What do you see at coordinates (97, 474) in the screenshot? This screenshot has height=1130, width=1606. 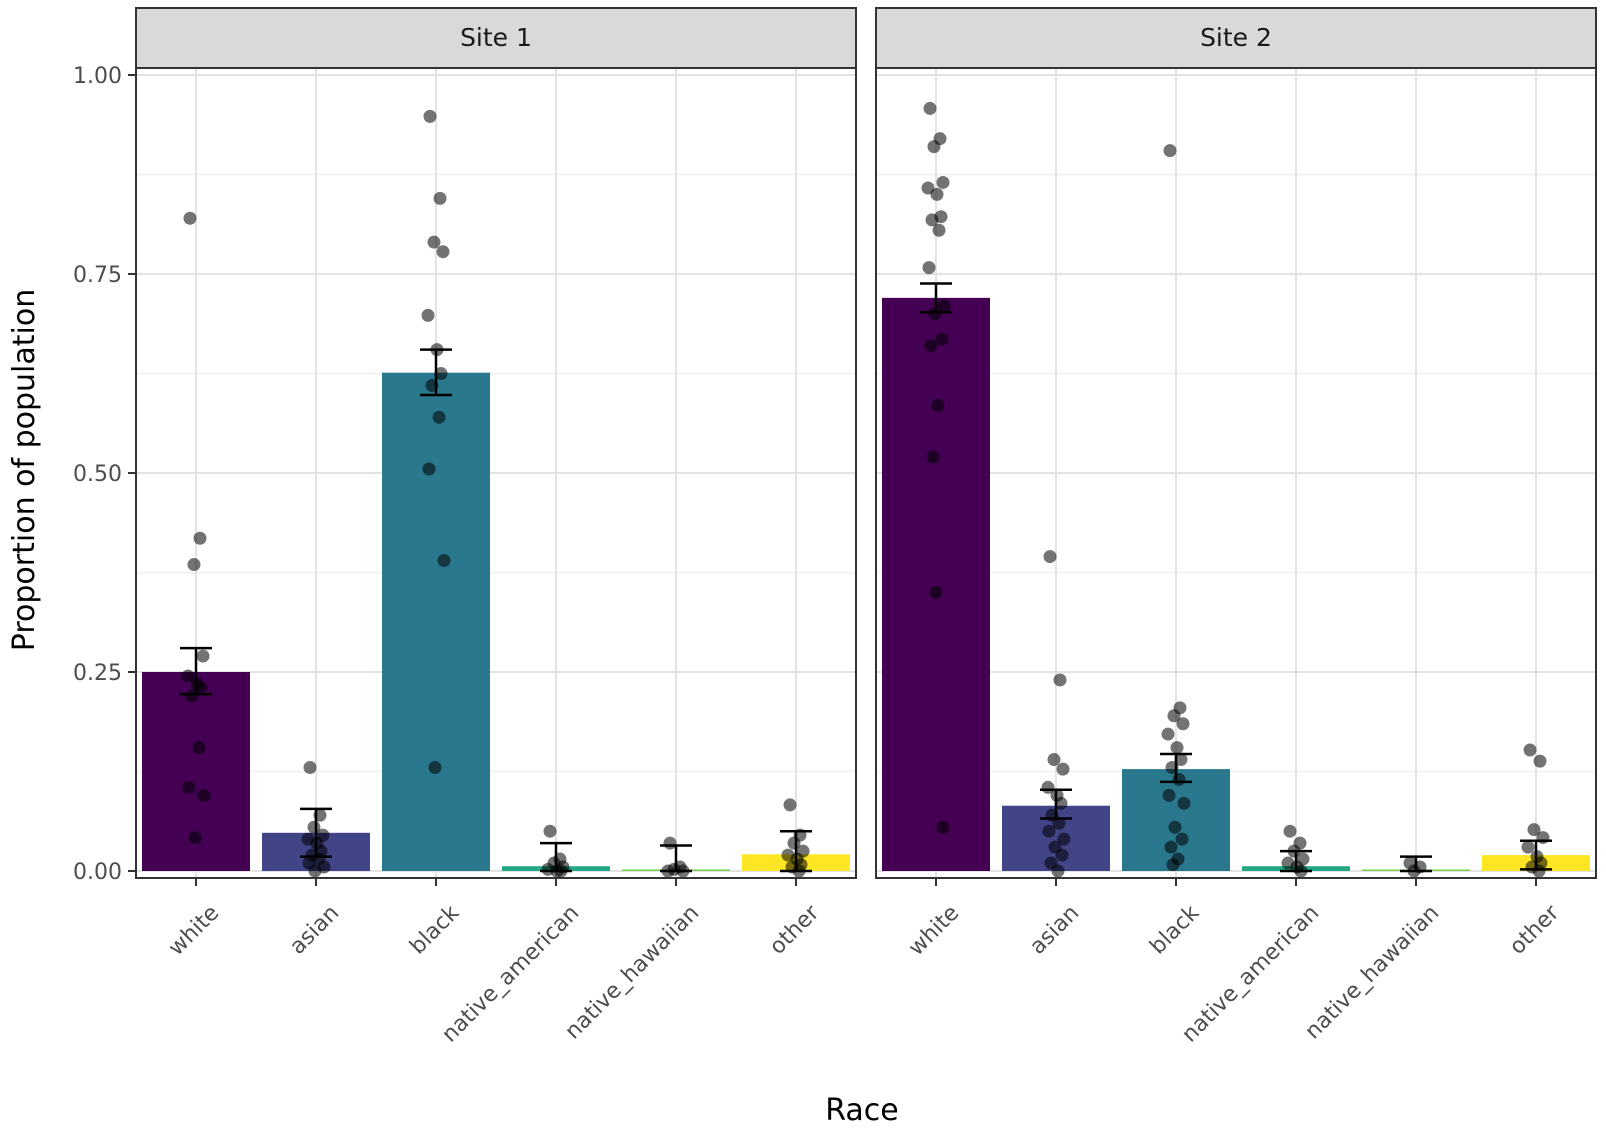 I see `y-tick-label: 0.50` at bounding box center [97, 474].